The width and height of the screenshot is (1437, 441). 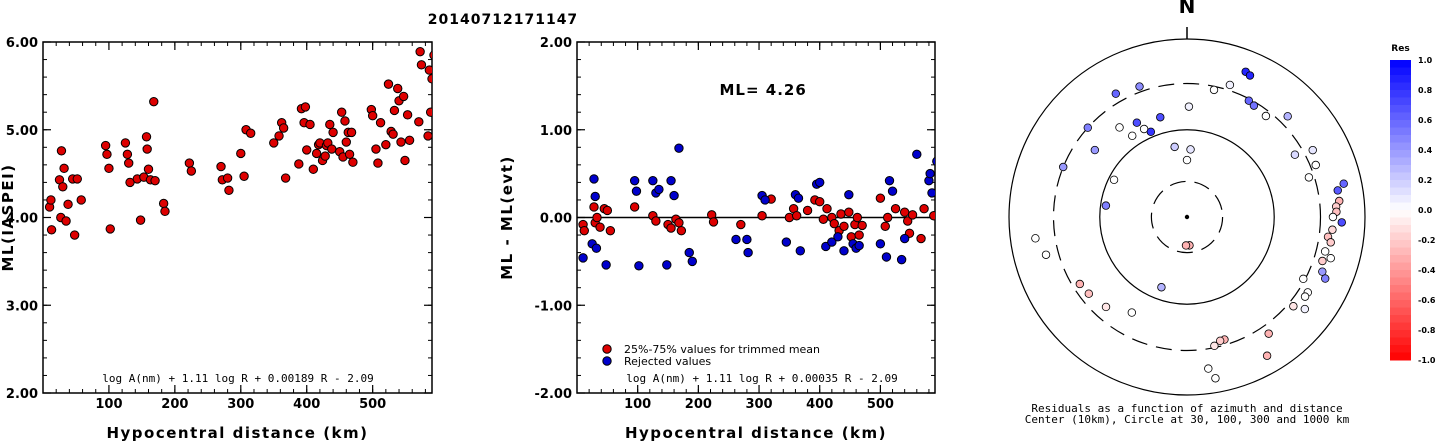 I want to click on y-tick-label: 5.00, so click(x=22, y=131).